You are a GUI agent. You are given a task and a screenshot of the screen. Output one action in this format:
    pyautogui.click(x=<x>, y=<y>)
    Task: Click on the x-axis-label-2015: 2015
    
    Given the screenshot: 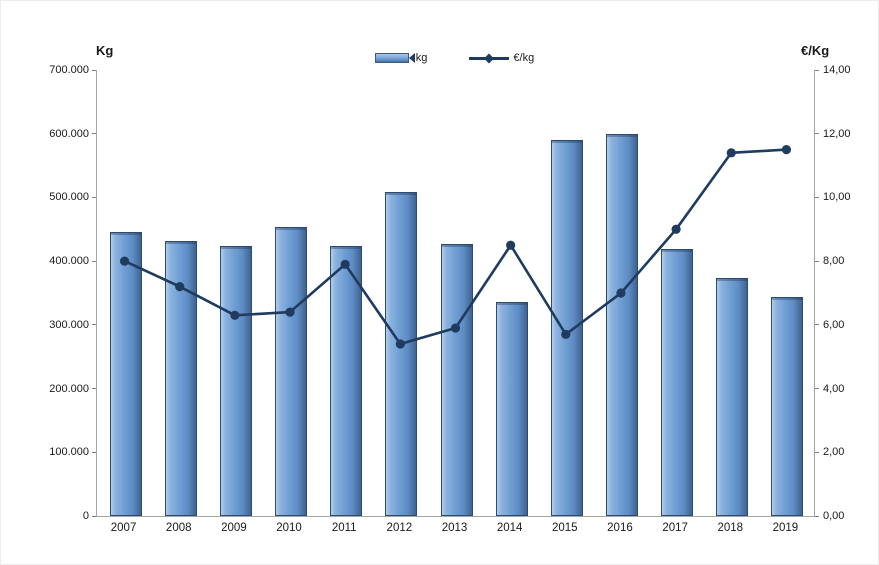 What is the action you would take?
    pyautogui.click(x=565, y=528)
    